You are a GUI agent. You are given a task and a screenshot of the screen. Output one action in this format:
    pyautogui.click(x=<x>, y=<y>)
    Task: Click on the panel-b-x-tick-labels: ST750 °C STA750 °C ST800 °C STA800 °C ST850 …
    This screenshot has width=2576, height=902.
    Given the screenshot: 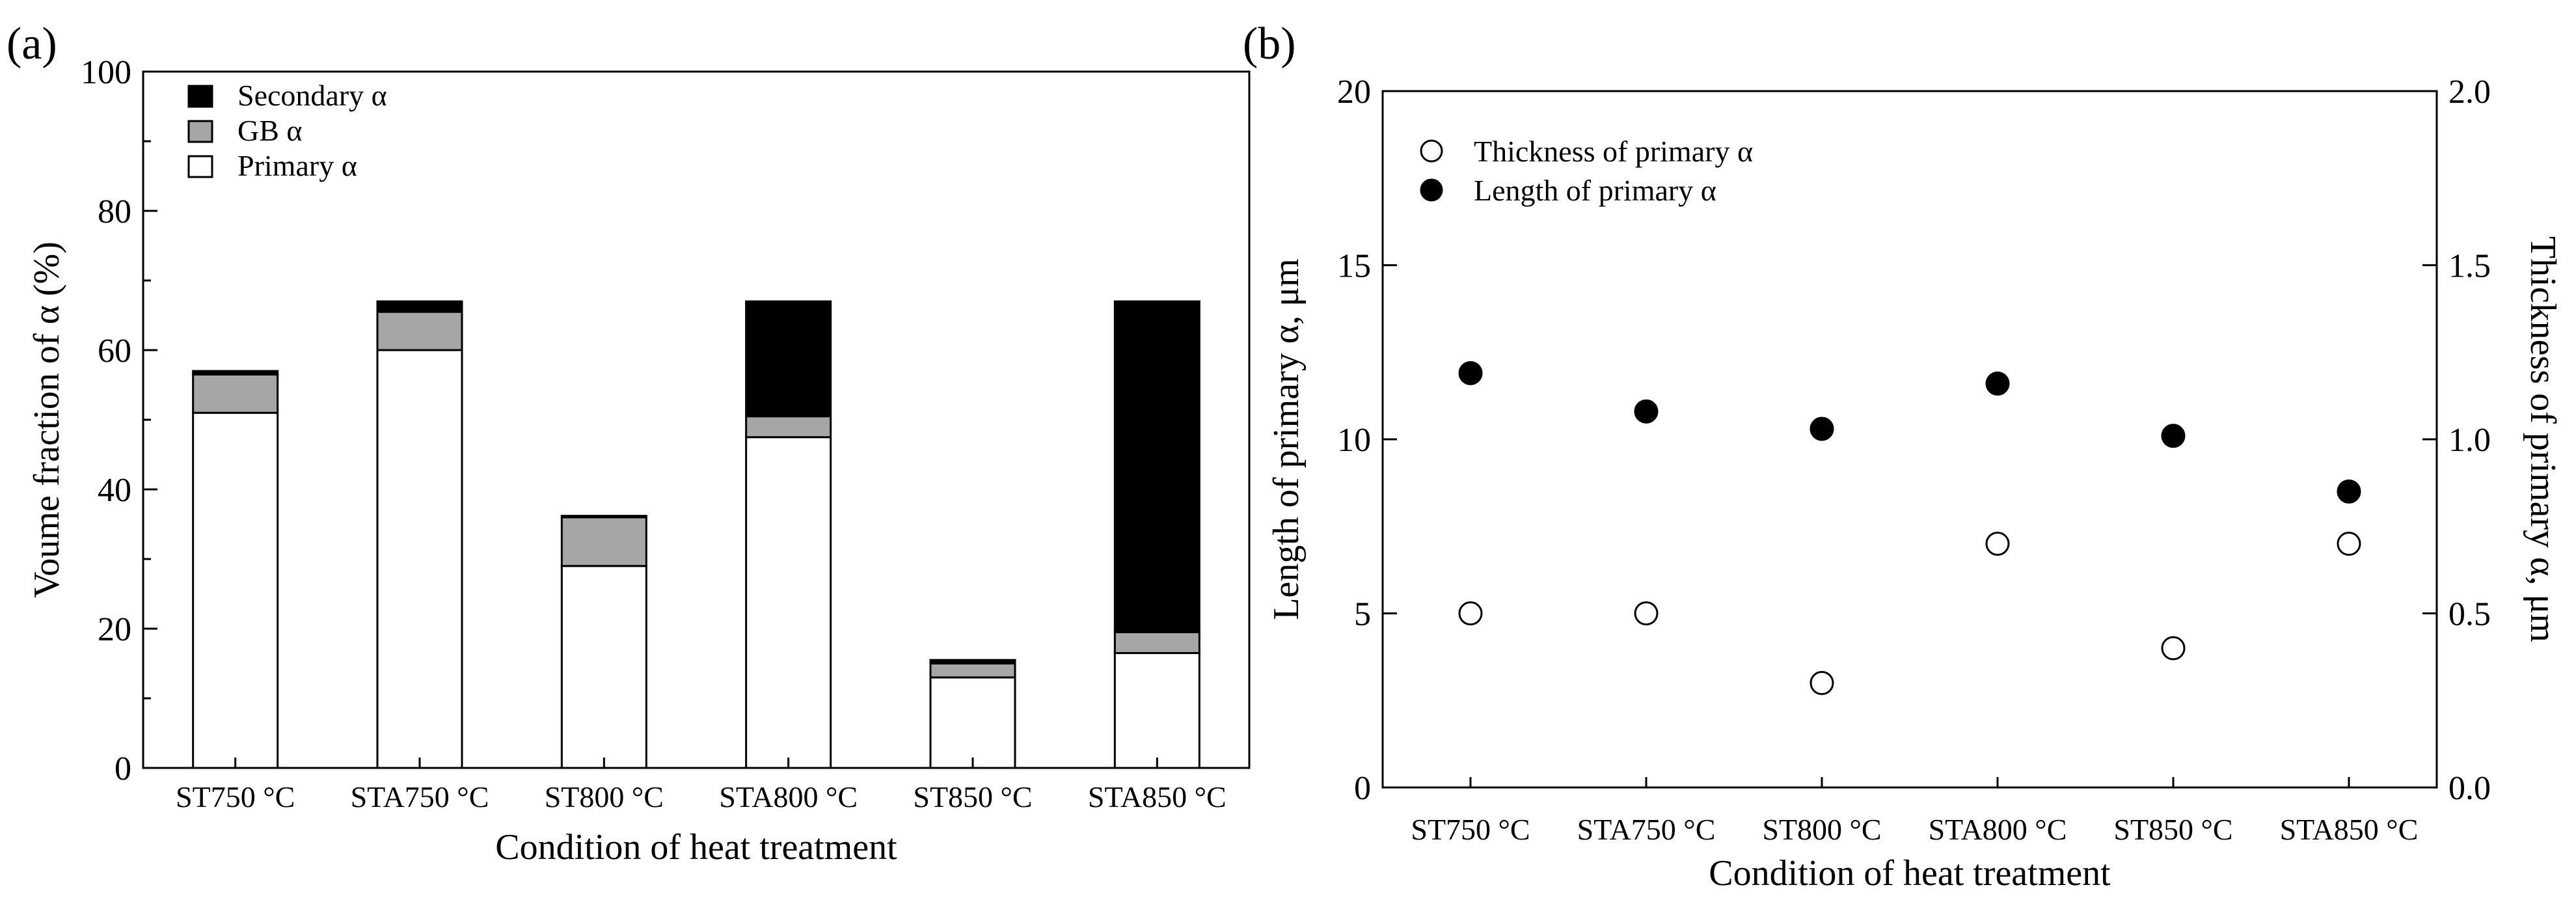 What is the action you would take?
    pyautogui.click(x=1915, y=812)
    